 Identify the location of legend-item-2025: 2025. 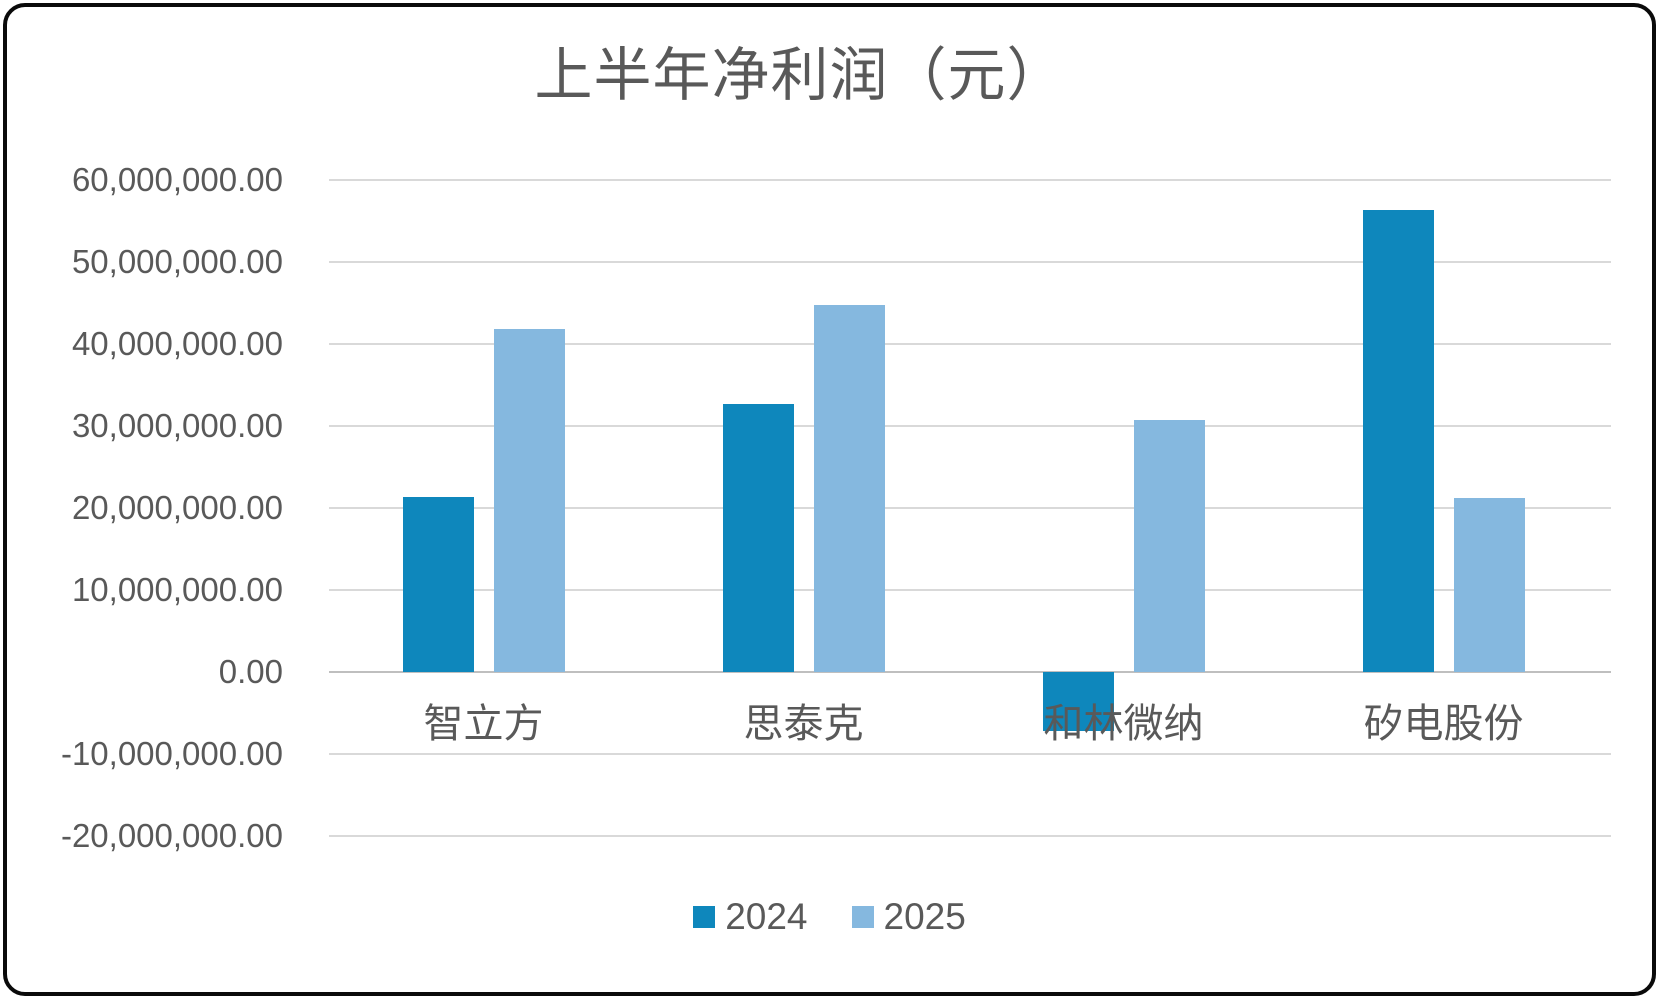
(908, 917).